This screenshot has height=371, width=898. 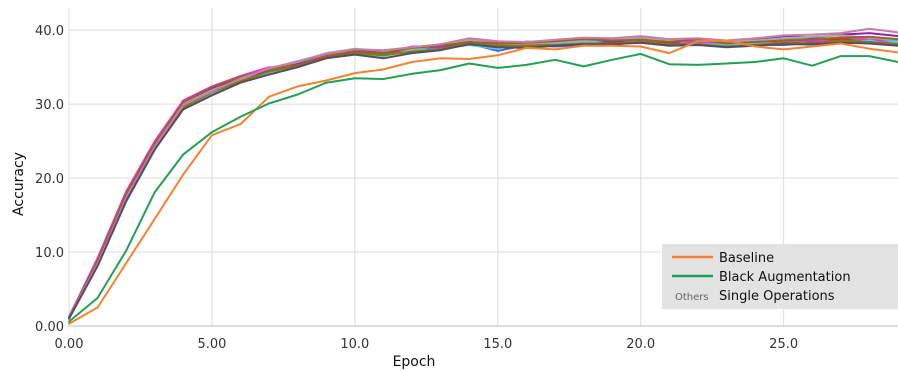 I want to click on x-axis-label: Epoch, so click(x=414, y=362).